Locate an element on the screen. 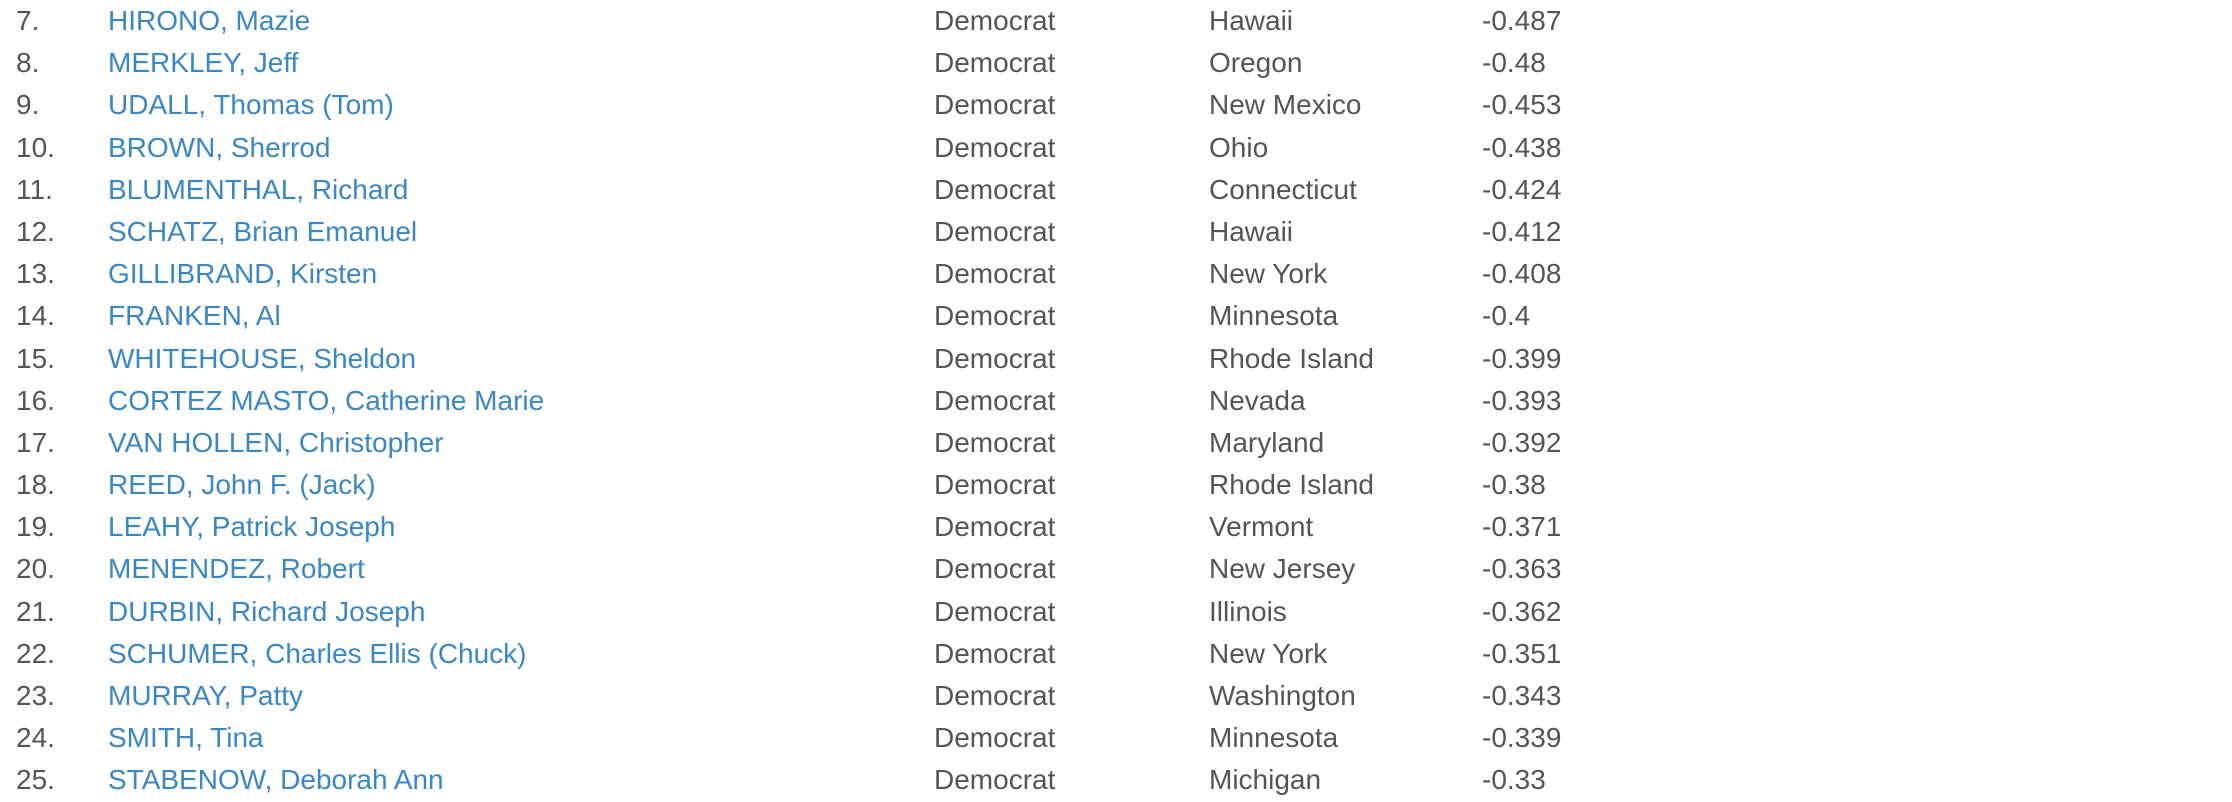 The width and height of the screenshot is (2232, 802). state-cell: Connecticut is located at coordinates (1283, 189).